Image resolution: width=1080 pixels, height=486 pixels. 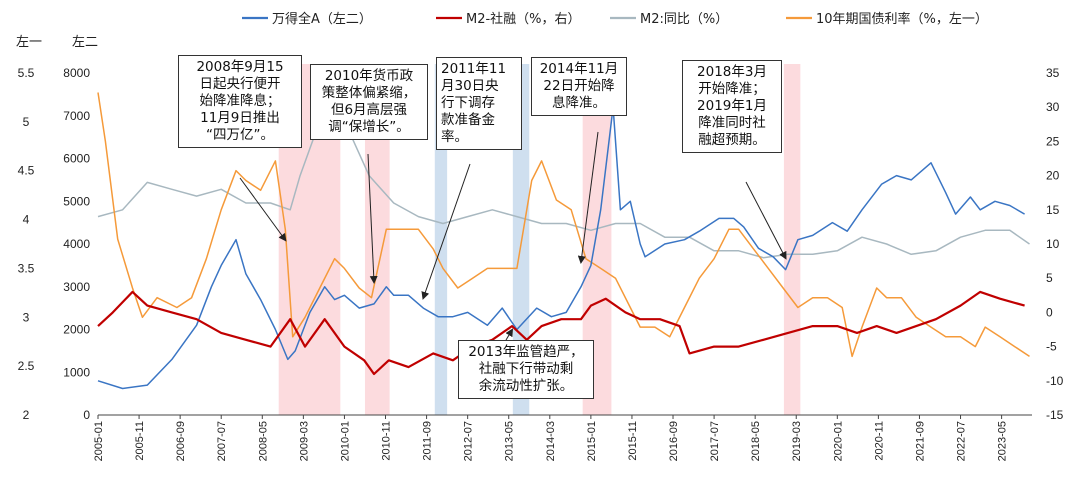 What do you see at coordinates (479, 103) in the screenshot?
I see `annotation-2011-rrr-cut: 2011年11 月30日央 行下调存 款准备金 率。` at bounding box center [479, 103].